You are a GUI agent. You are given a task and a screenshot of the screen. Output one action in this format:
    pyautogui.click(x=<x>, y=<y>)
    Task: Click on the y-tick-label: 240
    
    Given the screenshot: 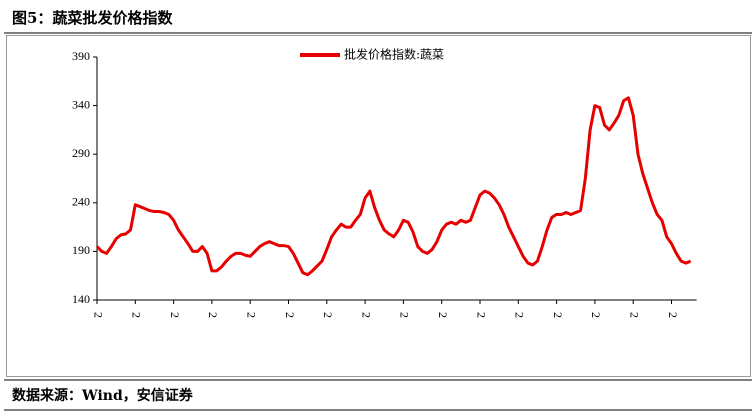 What is the action you would take?
    pyautogui.click(x=81, y=202)
    